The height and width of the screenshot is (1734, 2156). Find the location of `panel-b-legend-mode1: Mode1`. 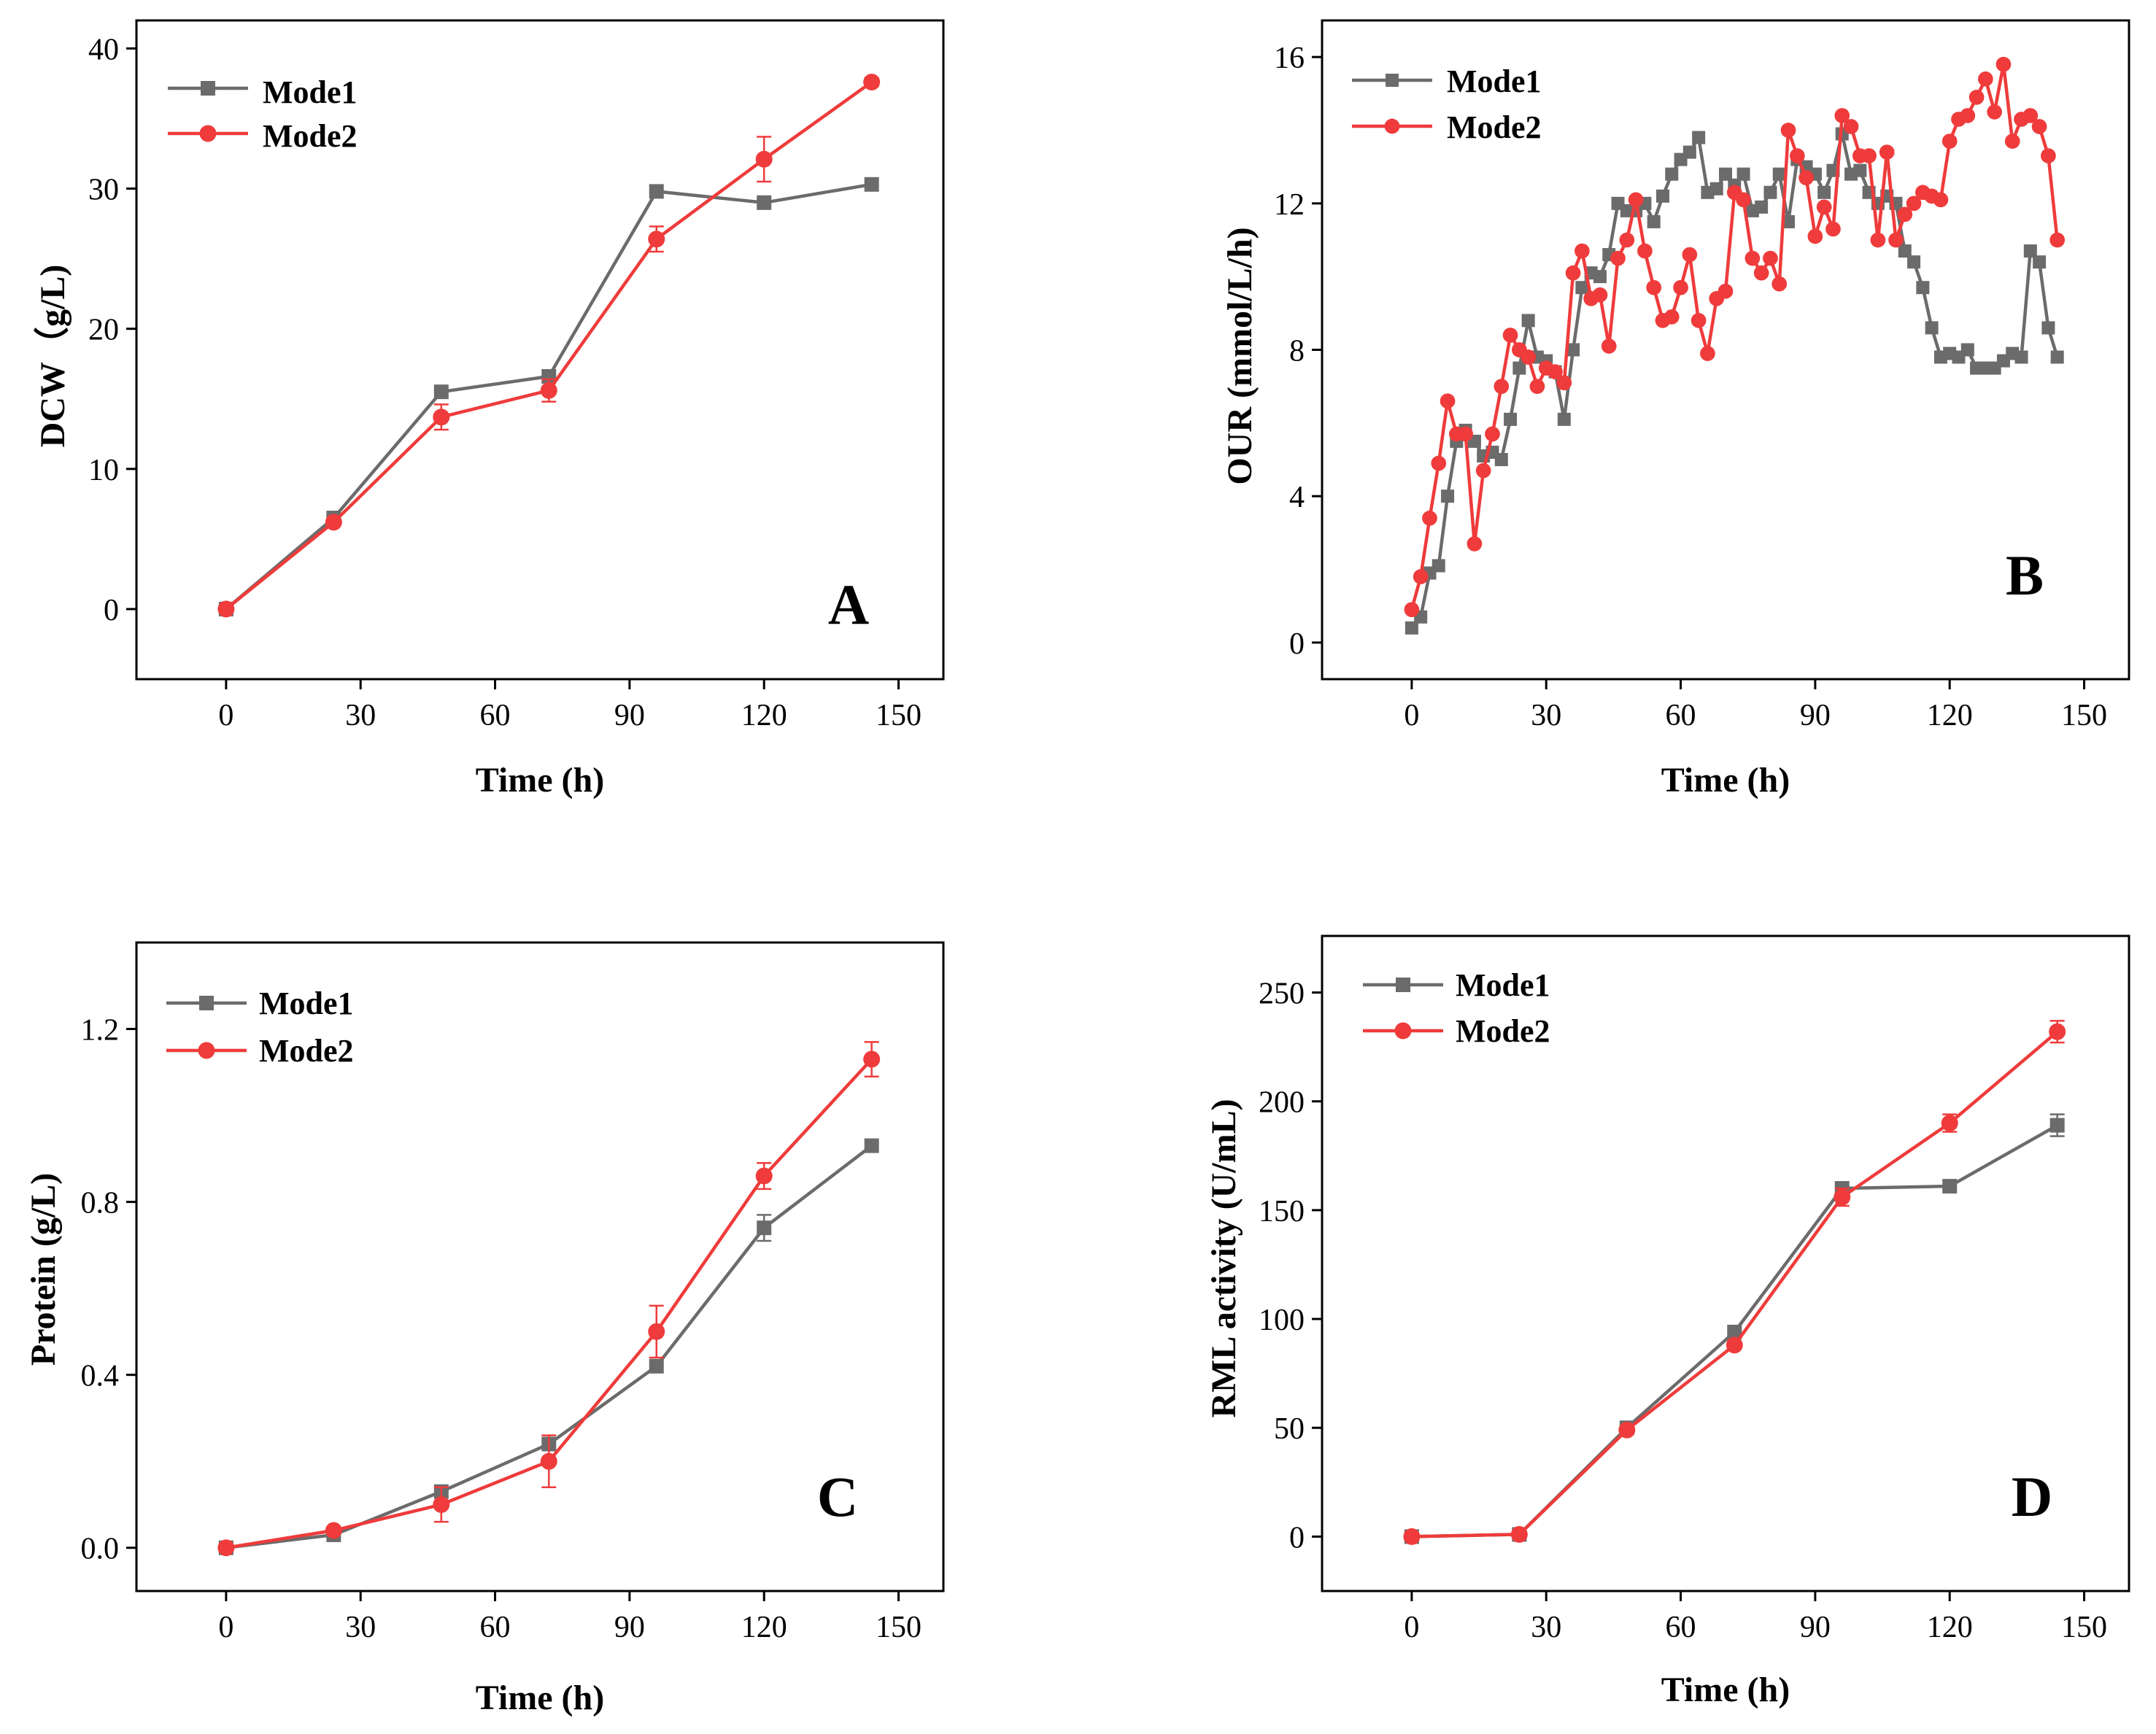

panel-b-legend-mode1: Mode1 is located at coordinates (1494, 81).